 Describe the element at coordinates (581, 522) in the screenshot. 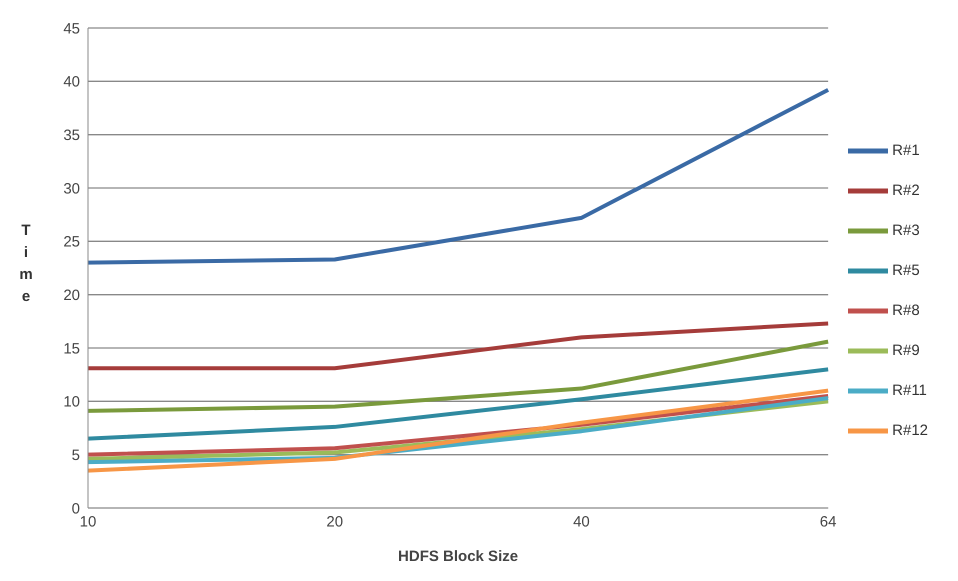

I see `x-tick-label: 40` at that location.